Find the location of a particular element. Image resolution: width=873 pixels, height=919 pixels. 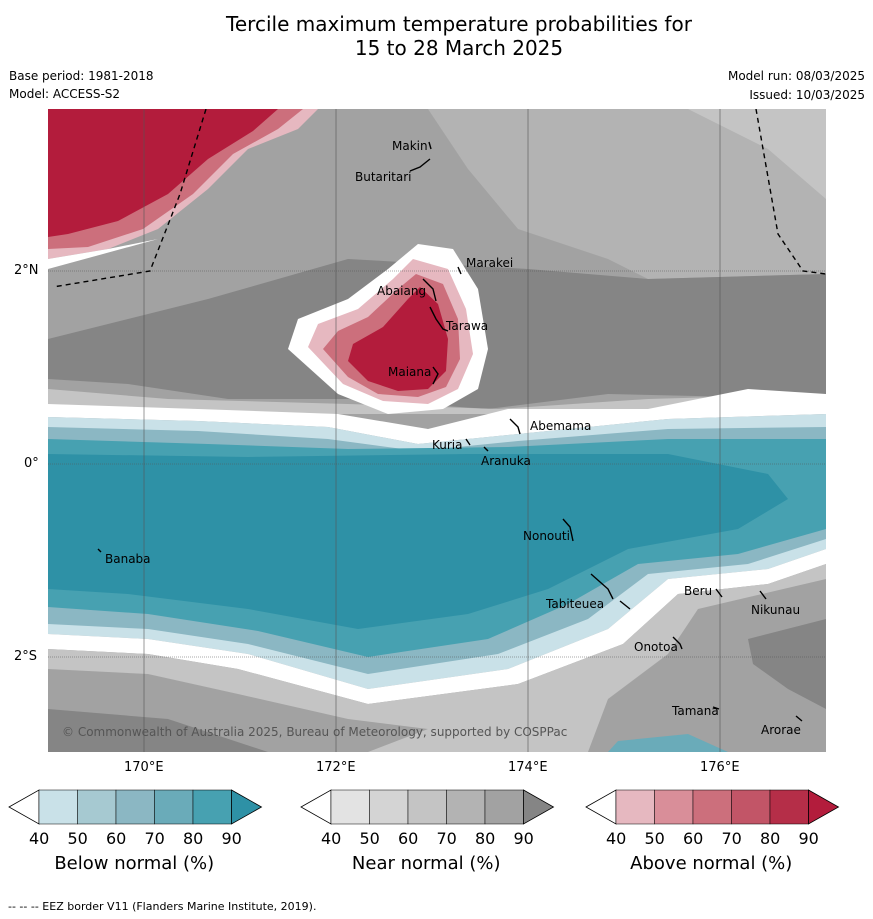

place-label: Nikunau is located at coordinates (776, 610).